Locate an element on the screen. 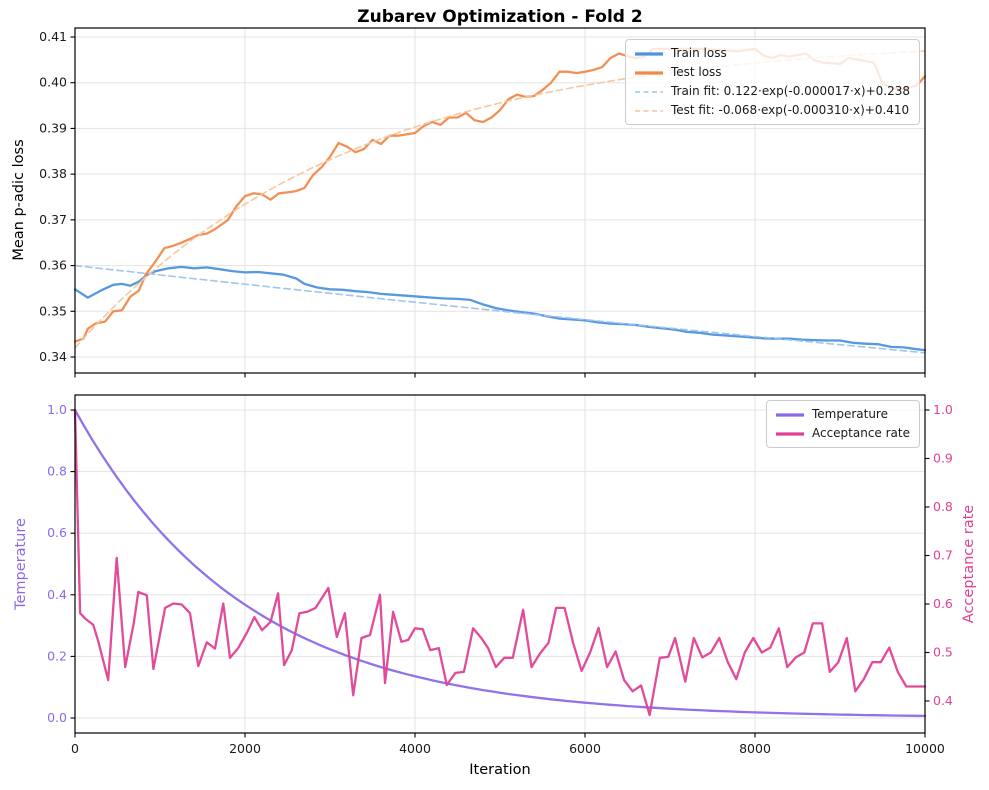 This screenshot has width=989, height=790. xtick-label: 6000 is located at coordinates (585, 748).